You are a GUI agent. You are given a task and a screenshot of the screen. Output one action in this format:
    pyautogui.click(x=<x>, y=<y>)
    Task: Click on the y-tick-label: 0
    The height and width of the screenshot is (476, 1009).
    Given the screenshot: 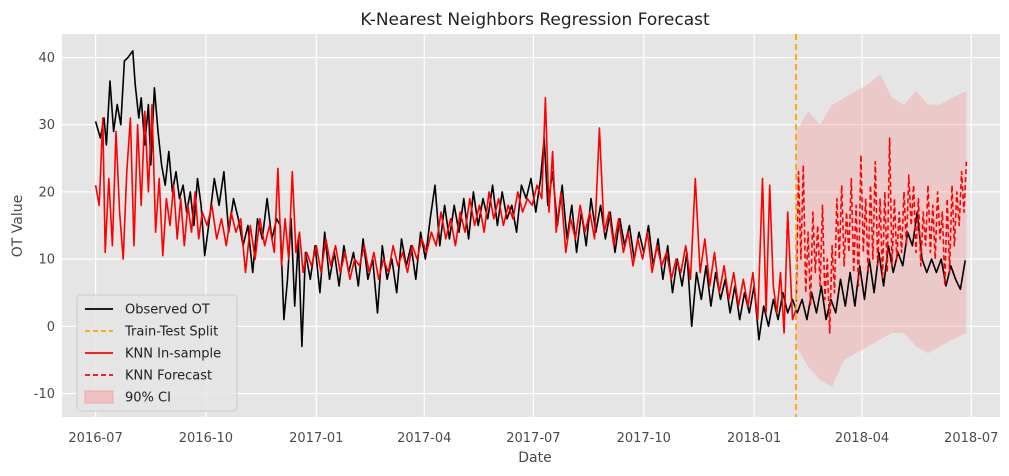 What is the action you would take?
    pyautogui.click(x=51, y=327)
    